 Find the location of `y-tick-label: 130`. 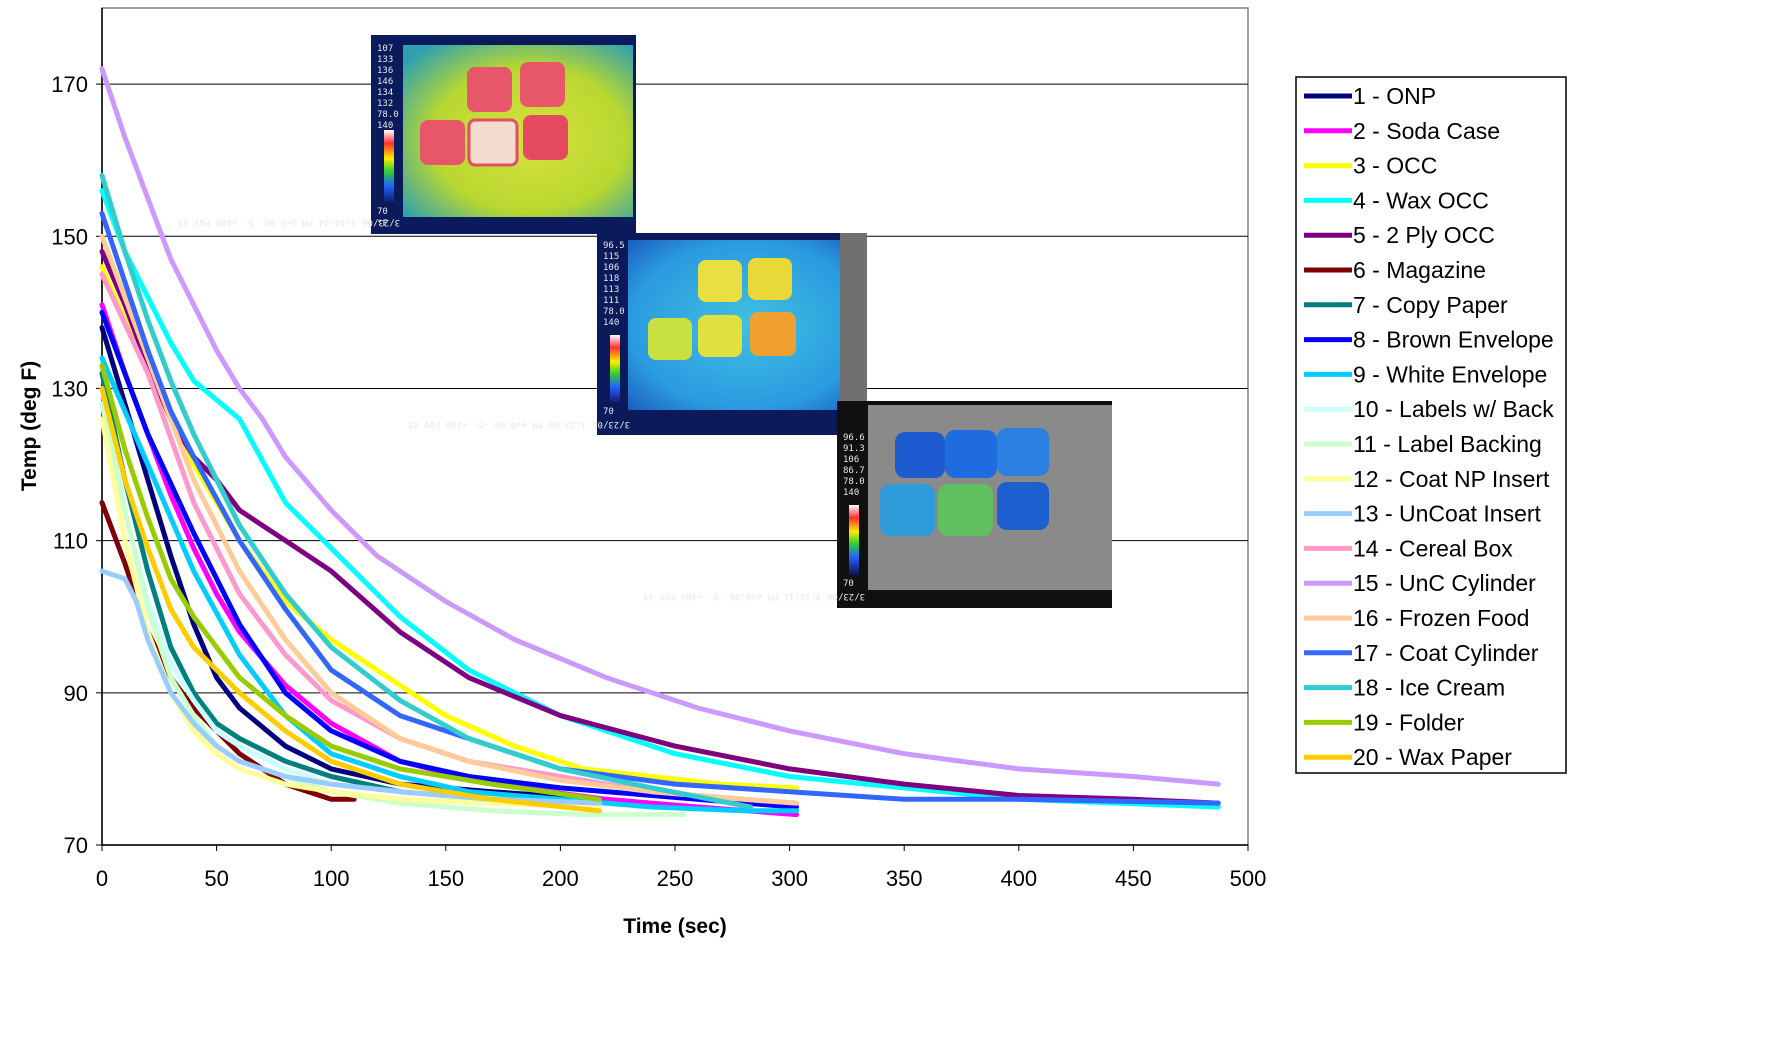

y-tick-label: 130 is located at coordinates (69, 388).